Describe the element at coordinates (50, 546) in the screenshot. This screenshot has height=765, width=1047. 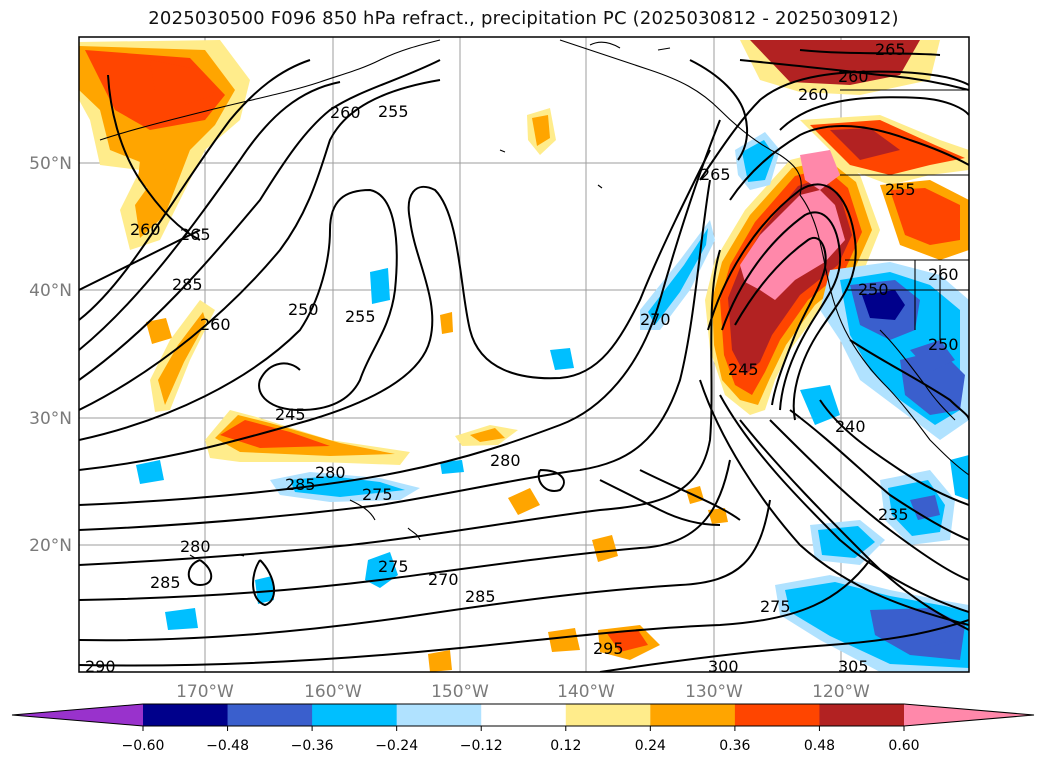
I see `lat-label: 20°N` at that location.